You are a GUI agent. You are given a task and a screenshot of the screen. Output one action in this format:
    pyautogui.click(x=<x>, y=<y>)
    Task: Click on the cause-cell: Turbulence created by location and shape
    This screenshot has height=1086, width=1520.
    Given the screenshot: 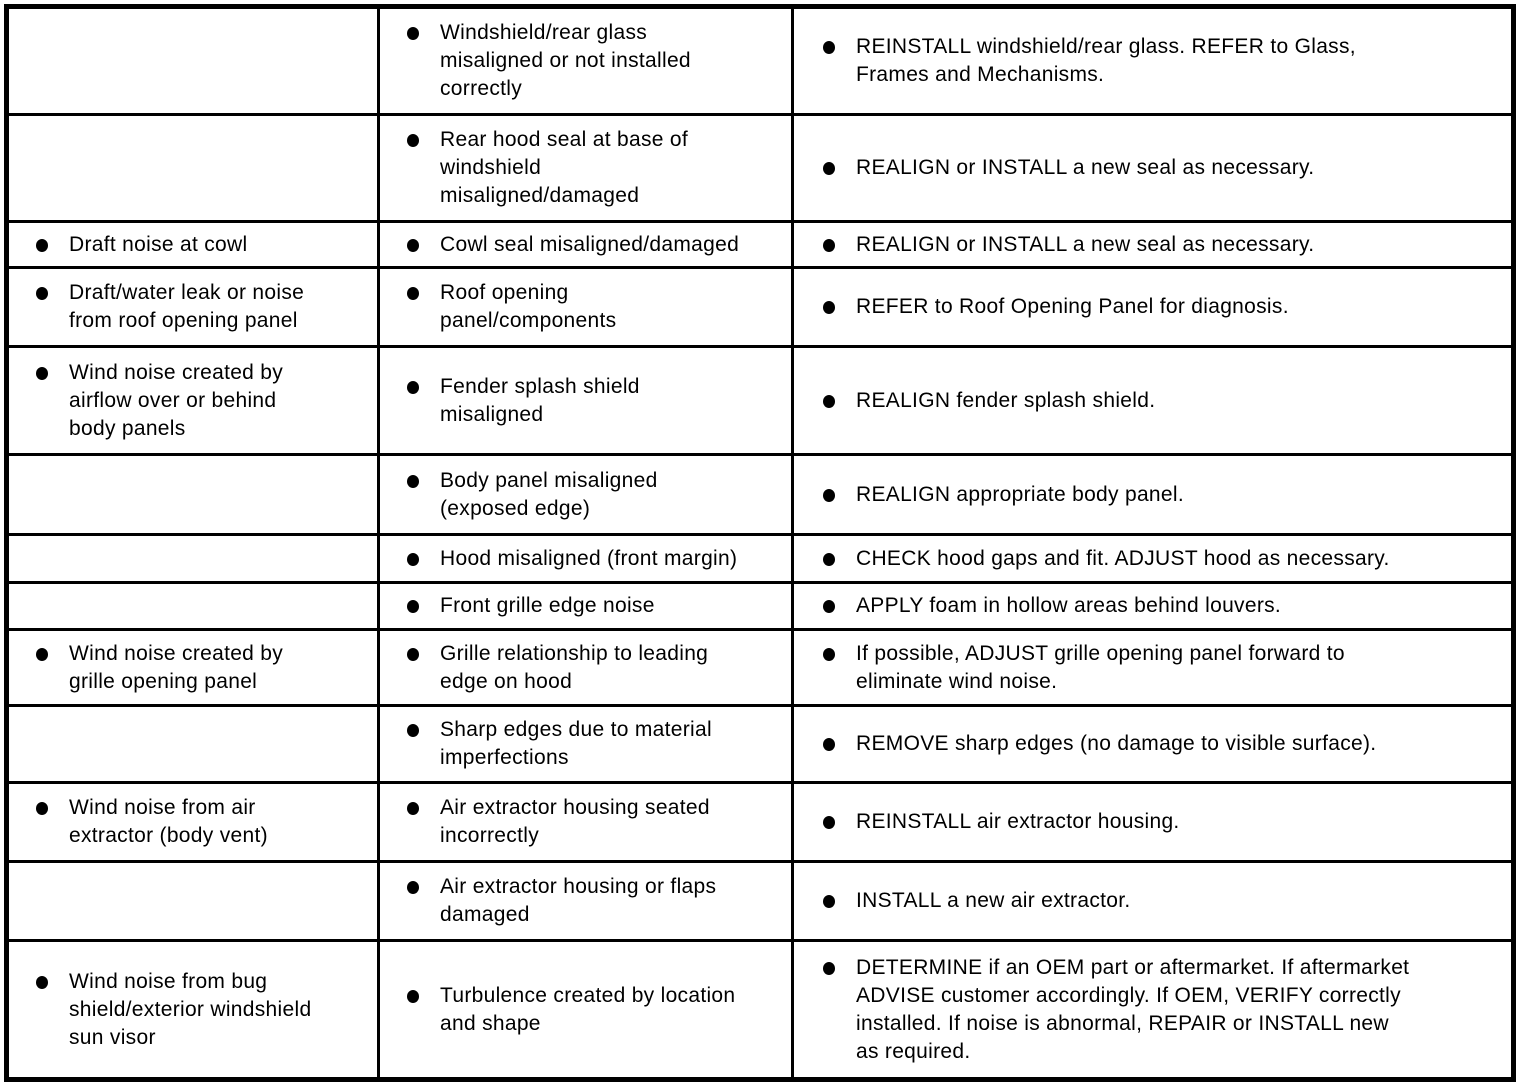 What is the action you would take?
    pyautogui.click(x=587, y=1009)
    